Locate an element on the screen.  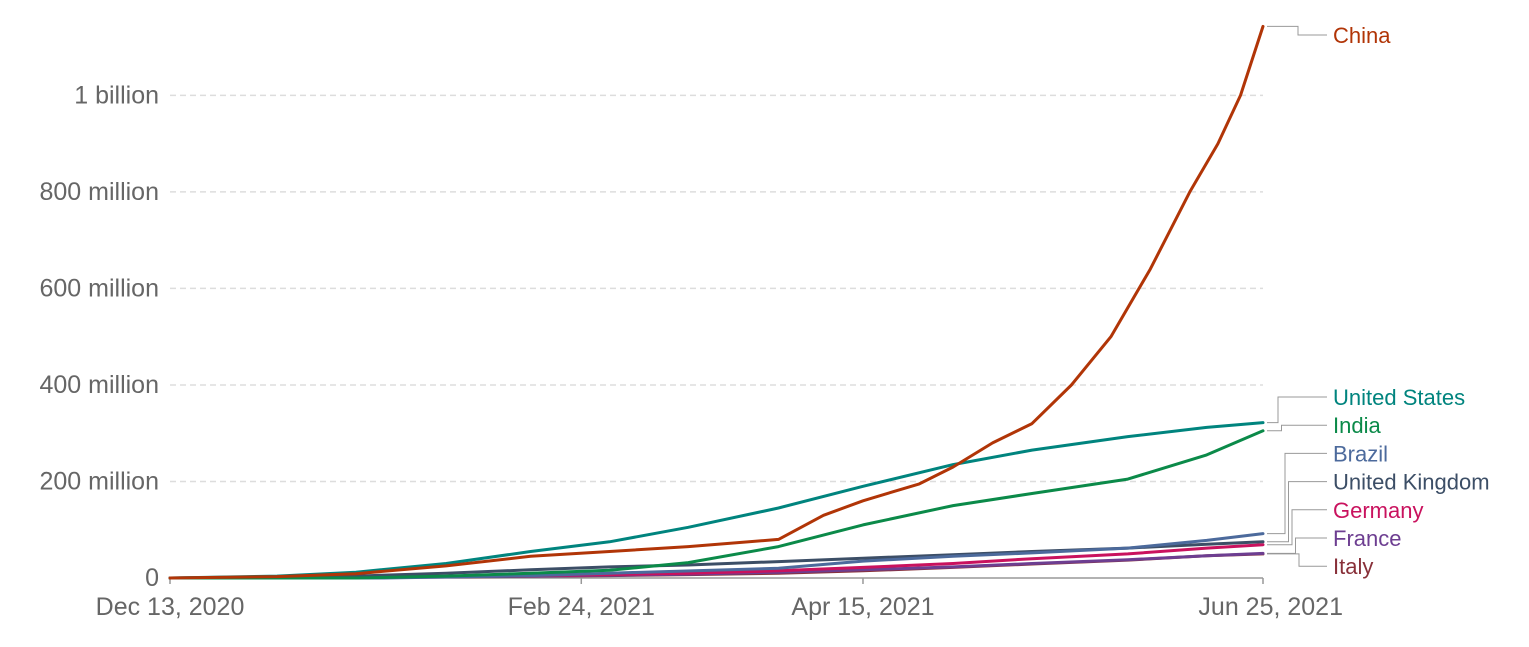
leader-line-united-states is located at coordinates (1297, 410).